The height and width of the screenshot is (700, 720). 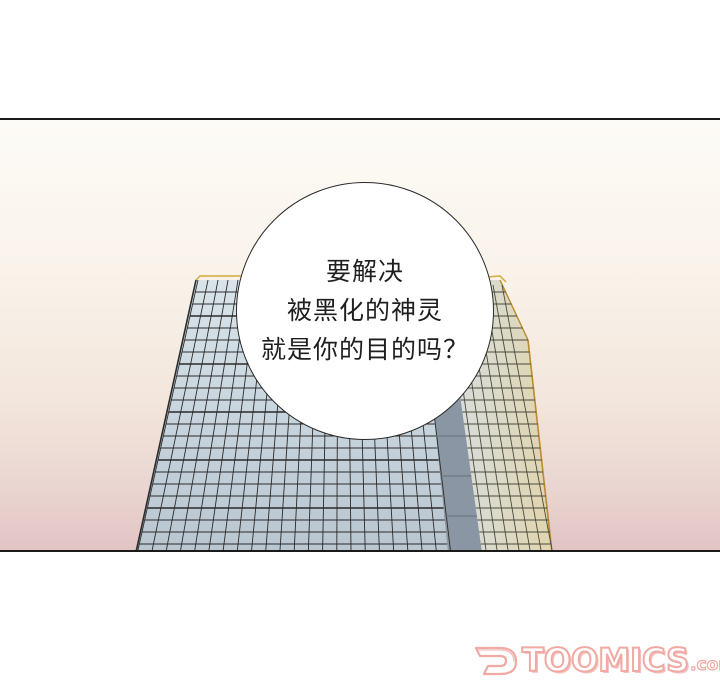 What do you see at coordinates (496, 660) in the screenshot?
I see `toomics-logo-icon` at bounding box center [496, 660].